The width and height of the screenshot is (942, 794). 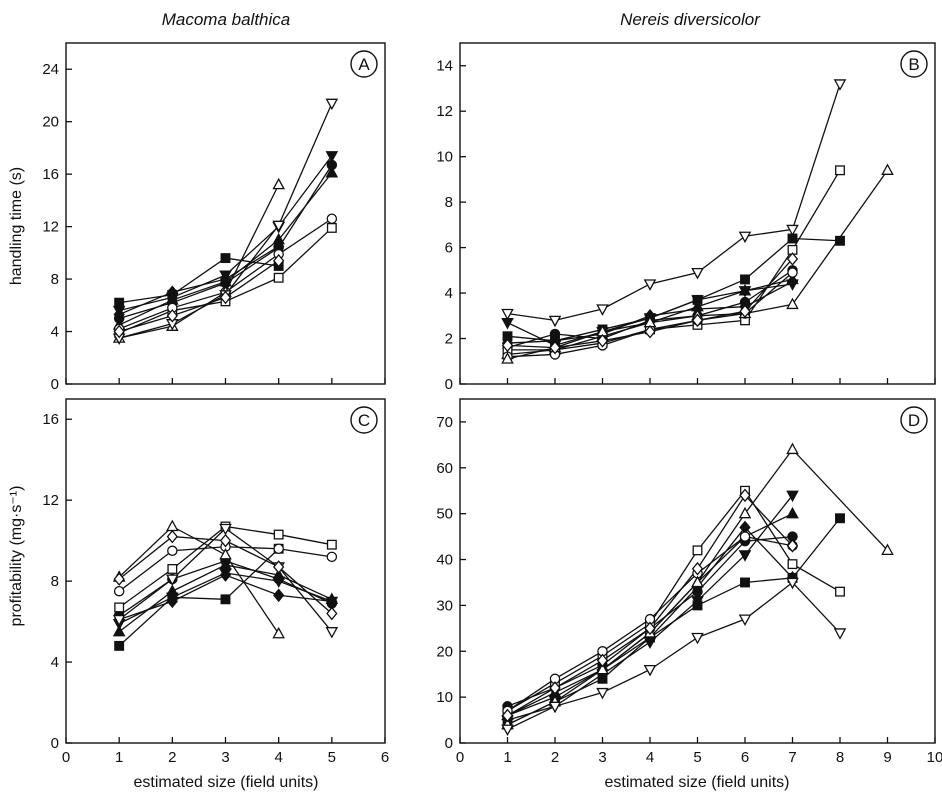 What do you see at coordinates (690, 19) in the screenshot?
I see `title-right: Nereis diversicolor` at bounding box center [690, 19].